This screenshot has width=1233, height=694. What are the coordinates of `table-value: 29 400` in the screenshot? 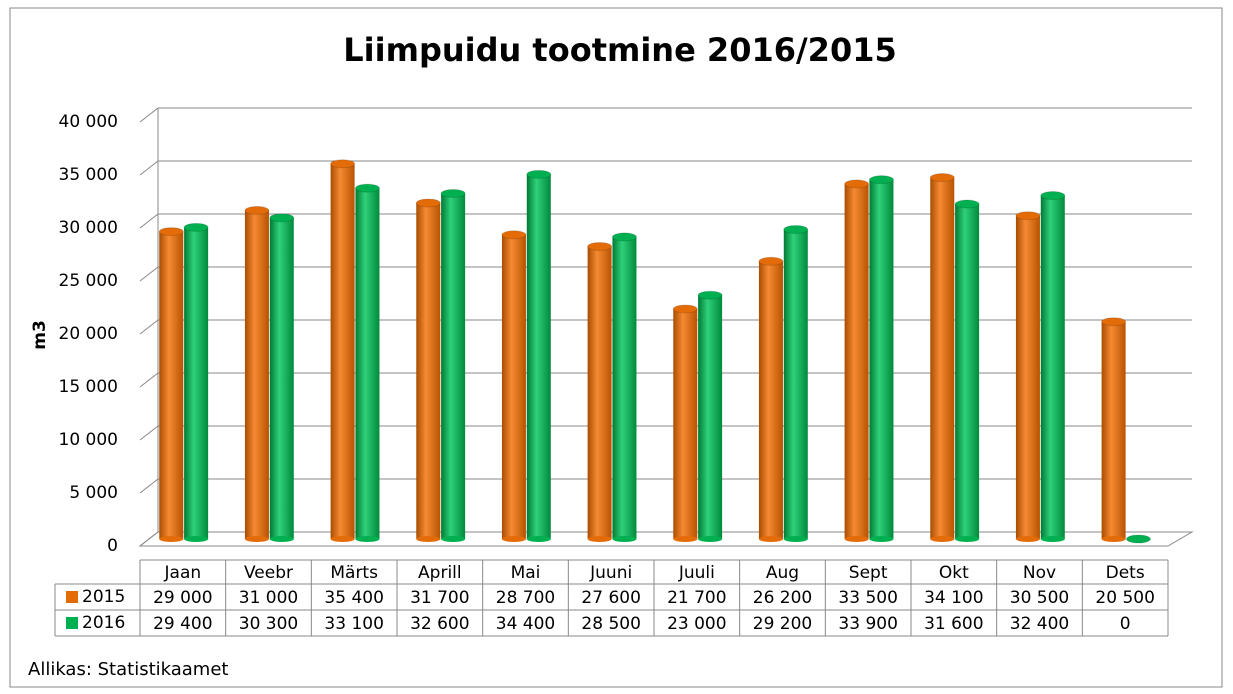 It's located at (182, 624).